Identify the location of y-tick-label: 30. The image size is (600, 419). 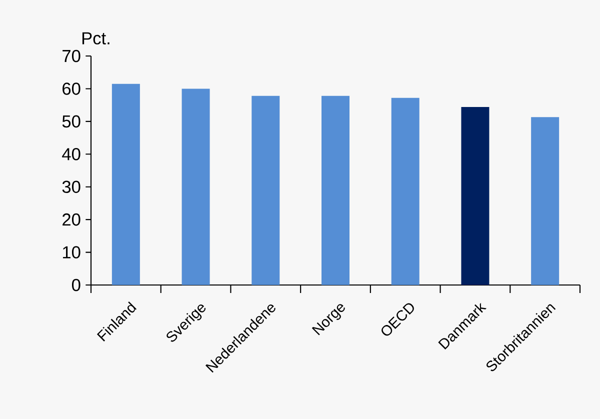
(71, 186).